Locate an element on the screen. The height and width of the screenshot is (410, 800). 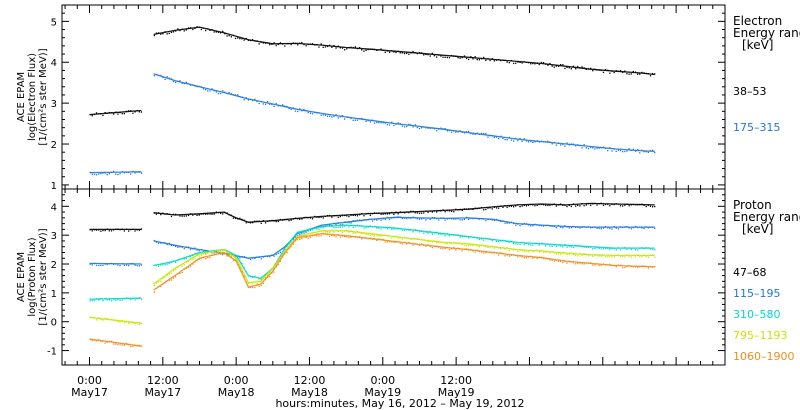
legend-title: Energy range is located at coordinates (766, 217).